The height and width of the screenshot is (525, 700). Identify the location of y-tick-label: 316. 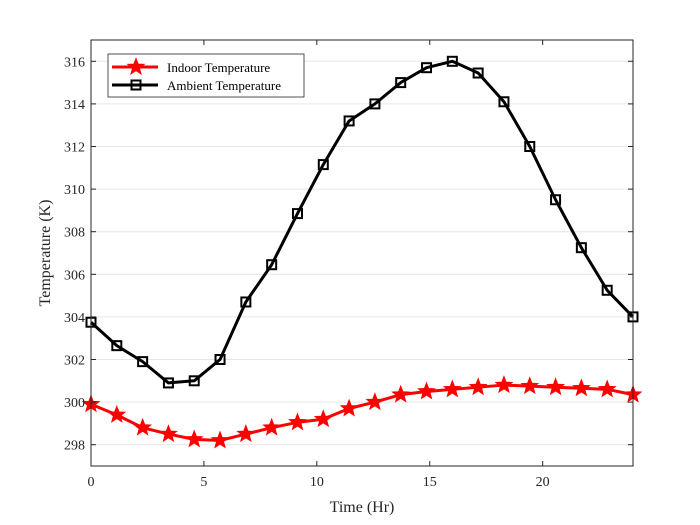
(74, 62).